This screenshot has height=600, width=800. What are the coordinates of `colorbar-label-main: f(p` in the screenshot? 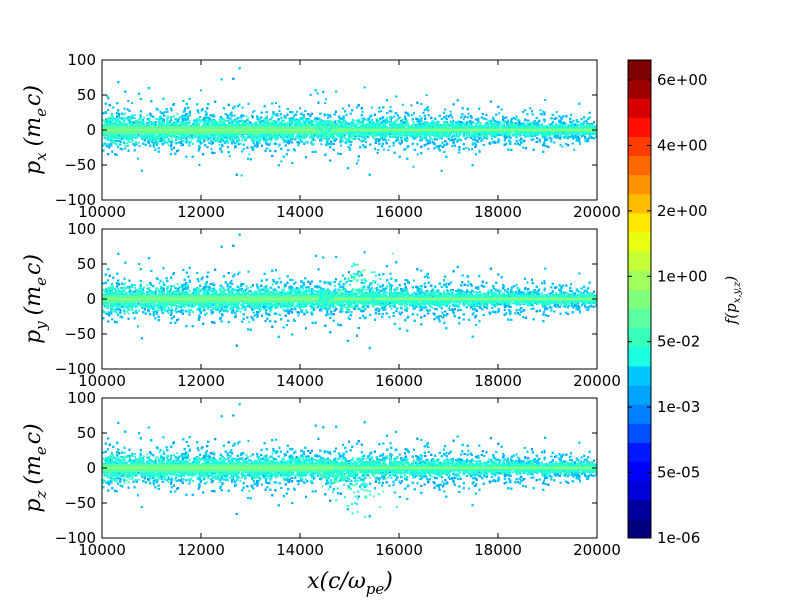 It's located at (731, 314).